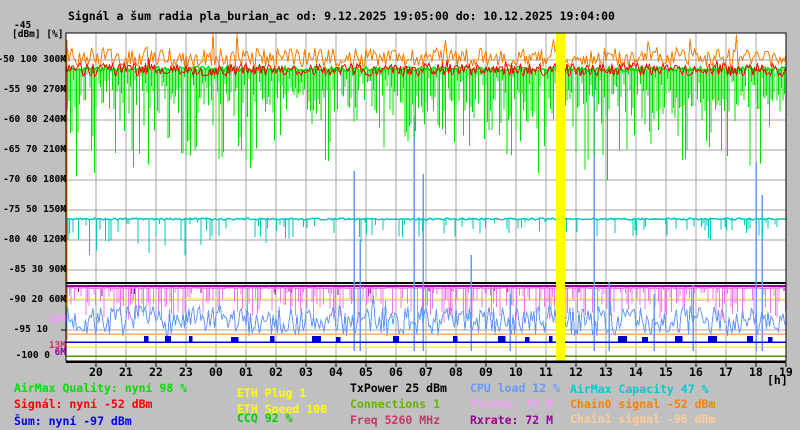 This screenshot has height=430, width=800. Describe the element at coordinates (156, 372) in the screenshot. I see `hour-label: 22` at that location.